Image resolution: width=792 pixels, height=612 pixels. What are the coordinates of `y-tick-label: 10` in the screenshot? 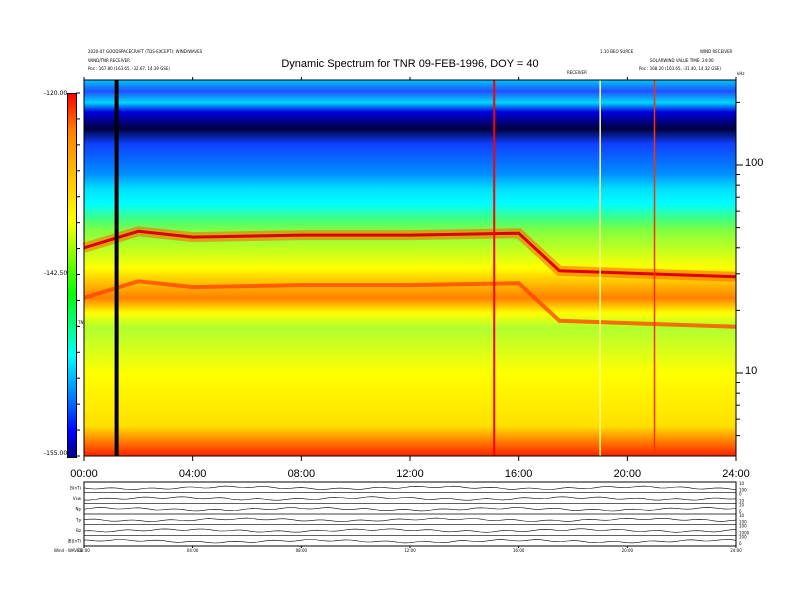 It's located at (751, 371).